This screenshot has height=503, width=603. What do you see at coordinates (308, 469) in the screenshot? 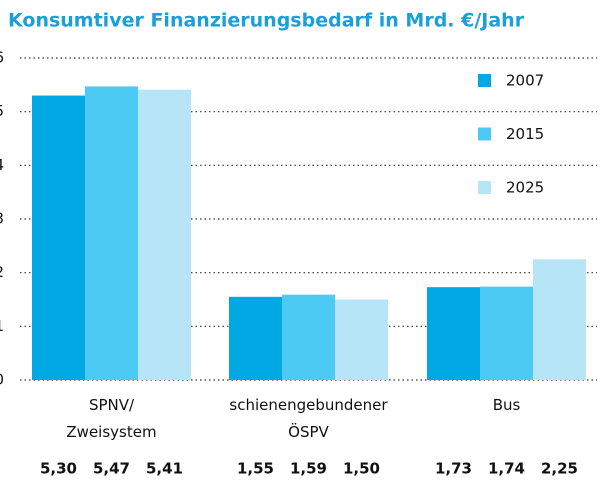
I see `value-label: 1,59` at bounding box center [308, 469].